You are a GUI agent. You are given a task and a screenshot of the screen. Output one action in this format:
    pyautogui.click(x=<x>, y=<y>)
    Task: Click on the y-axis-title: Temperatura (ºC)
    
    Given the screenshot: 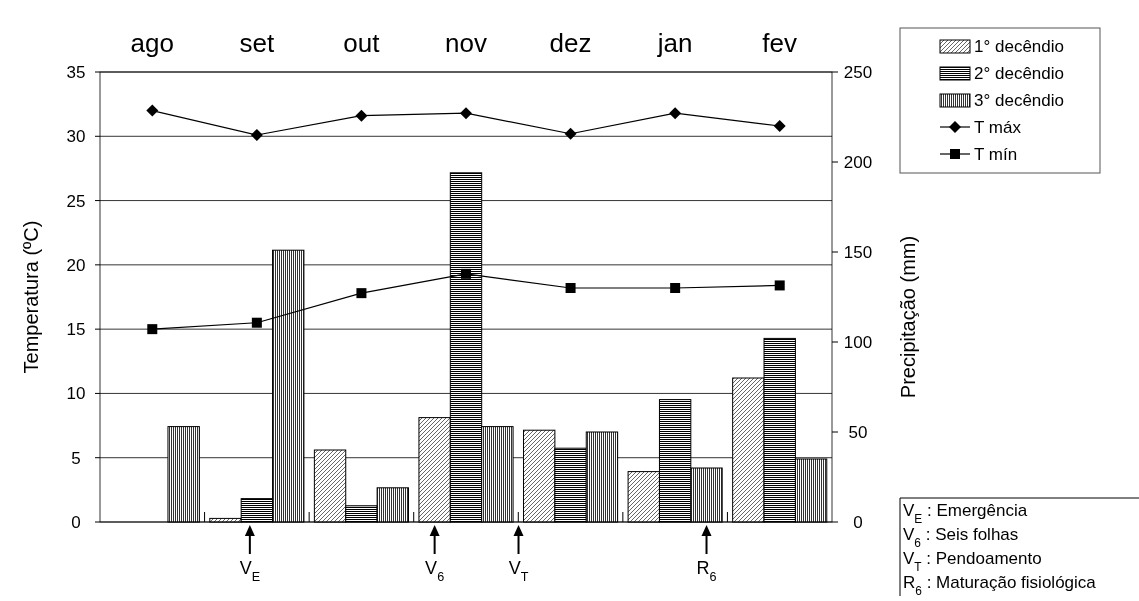 What is the action you would take?
    pyautogui.click(x=31, y=297)
    